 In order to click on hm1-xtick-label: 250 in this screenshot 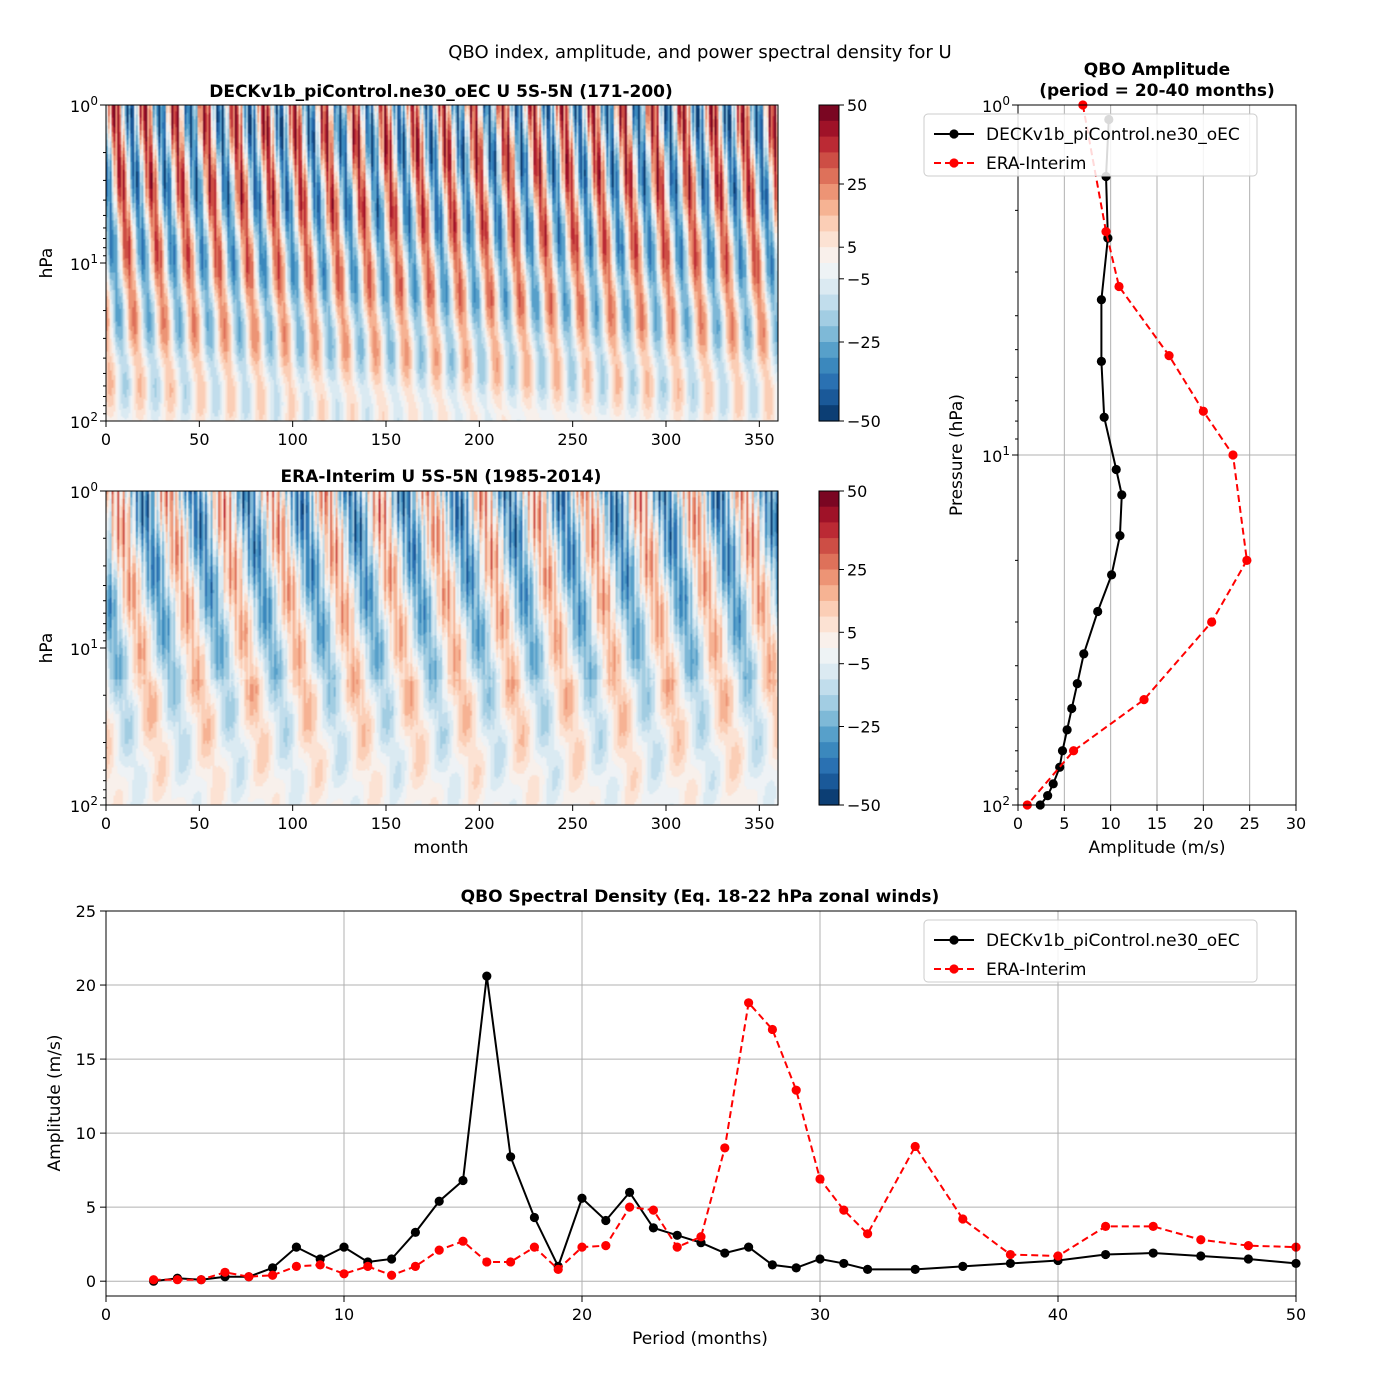, I will do `click(572, 439)`.